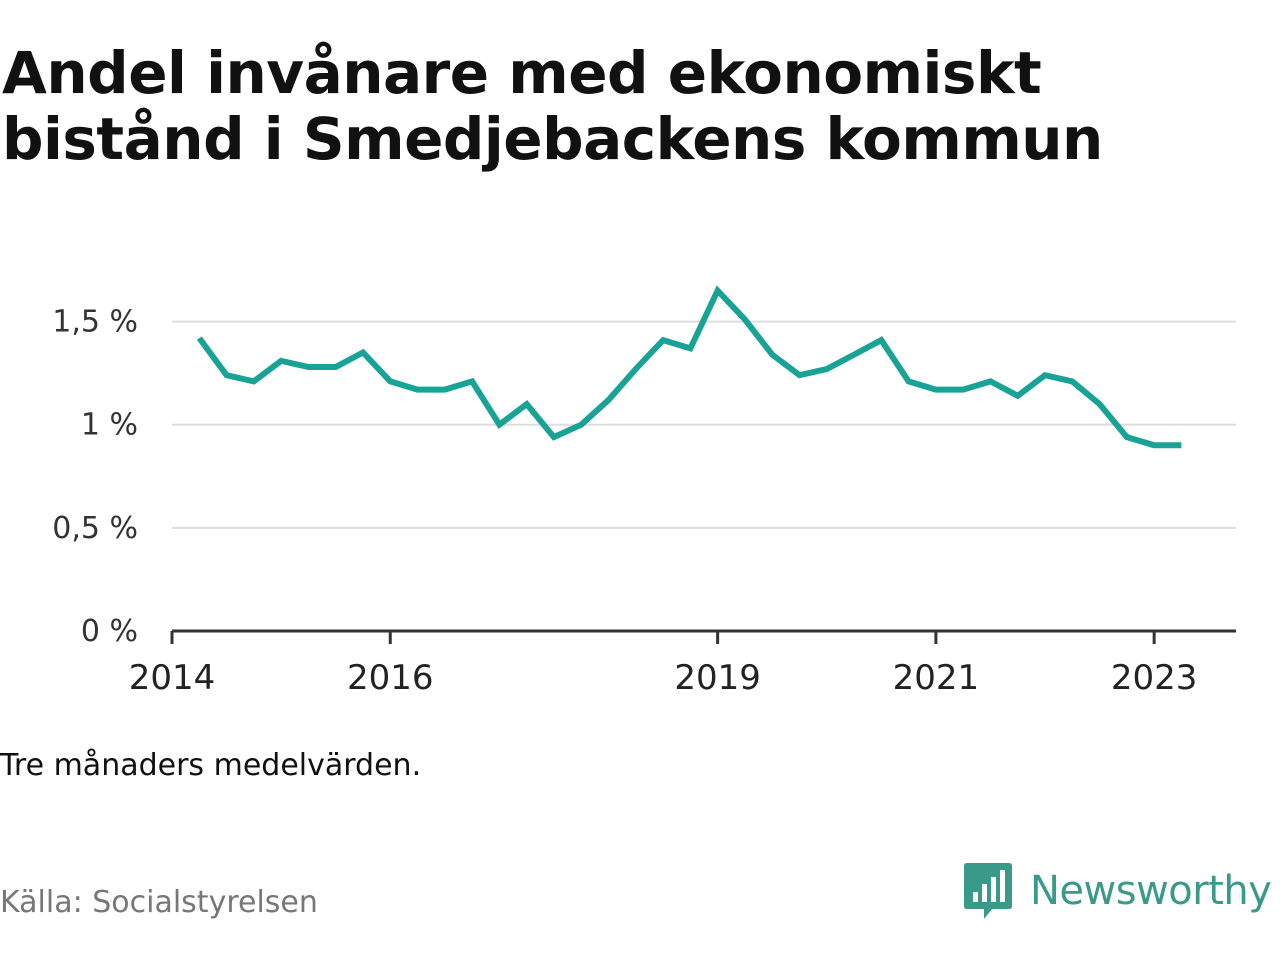 This screenshot has height=960, width=1280. I want to click on brand-logo: Newsworthy, so click(1117, 891).